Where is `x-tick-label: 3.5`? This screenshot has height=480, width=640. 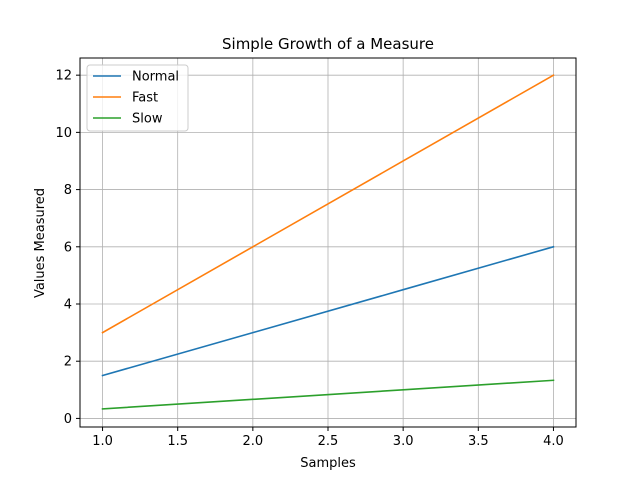
x-tick-label: 3.5 is located at coordinates (478, 441).